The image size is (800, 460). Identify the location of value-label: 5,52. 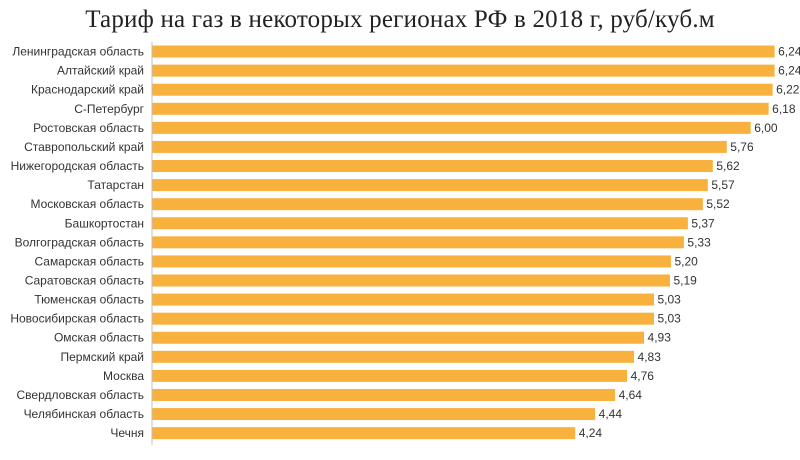
(718, 204).